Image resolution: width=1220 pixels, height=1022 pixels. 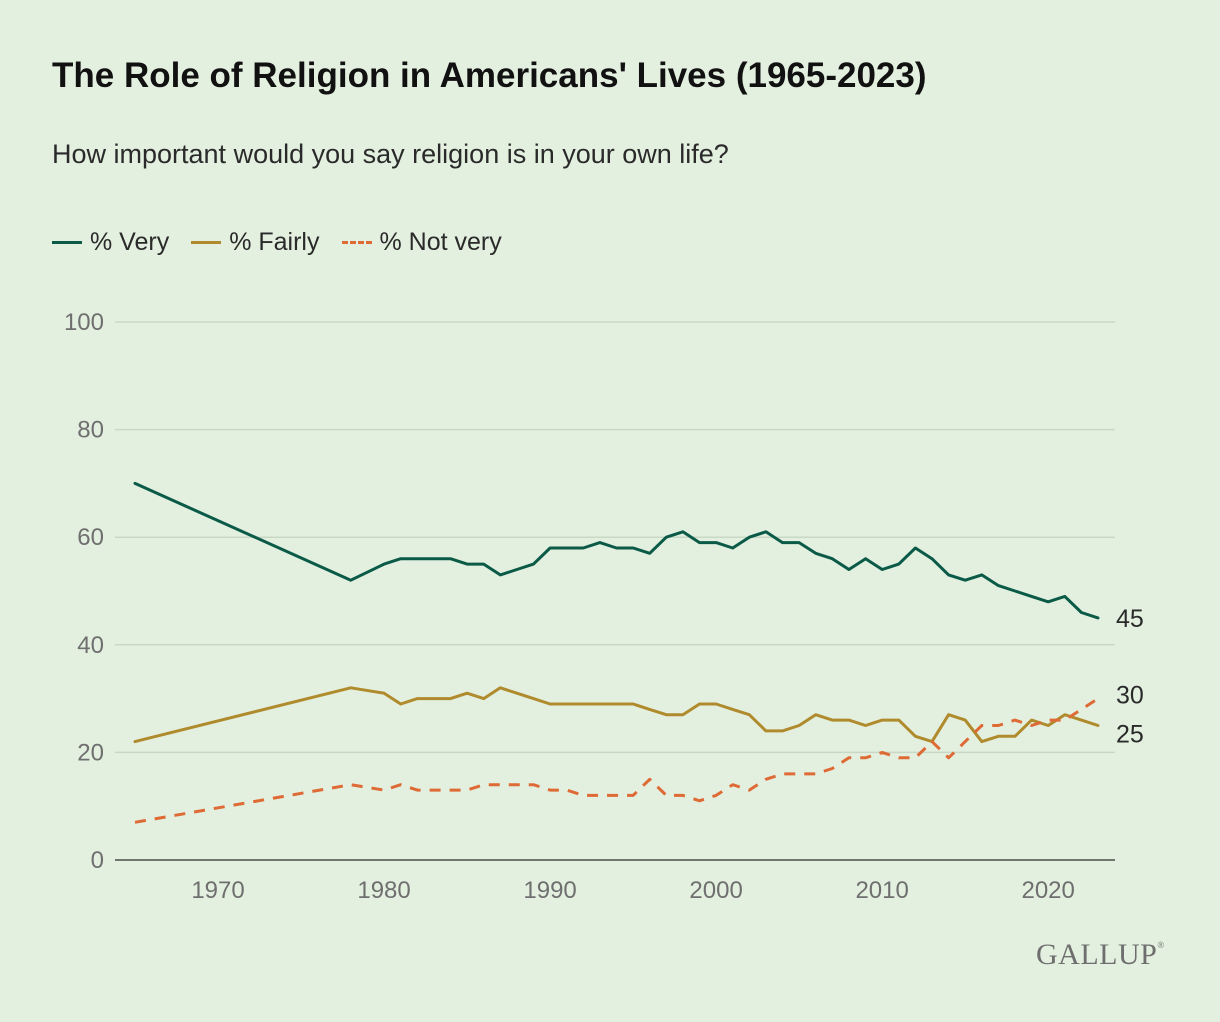 What do you see at coordinates (1130, 619) in the screenshot?
I see `end-label-very: 45` at bounding box center [1130, 619].